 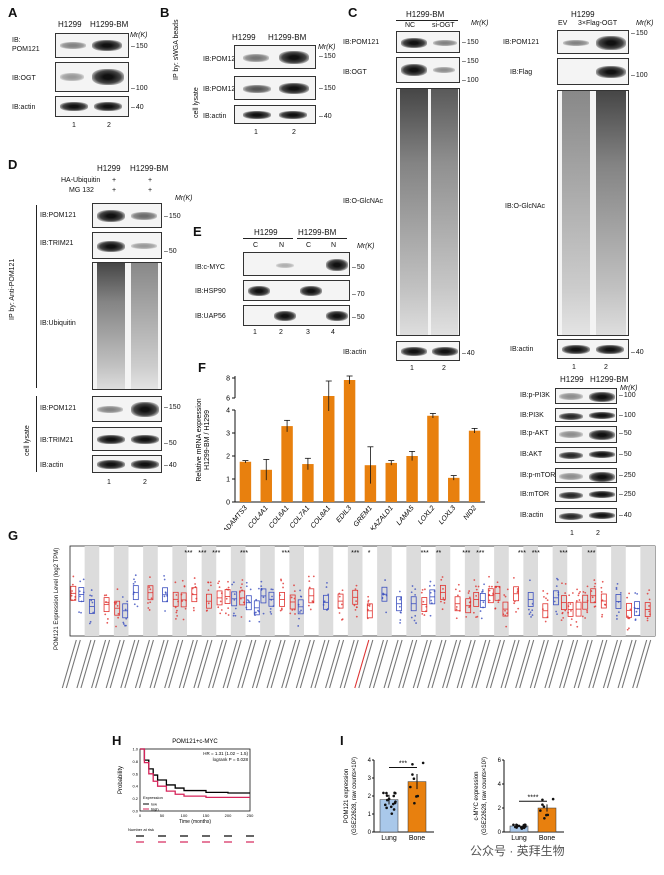 What do you see at coordinates (403, 763) in the screenshot?
I see `i1-sig-stars: ***` at bounding box center [403, 763].